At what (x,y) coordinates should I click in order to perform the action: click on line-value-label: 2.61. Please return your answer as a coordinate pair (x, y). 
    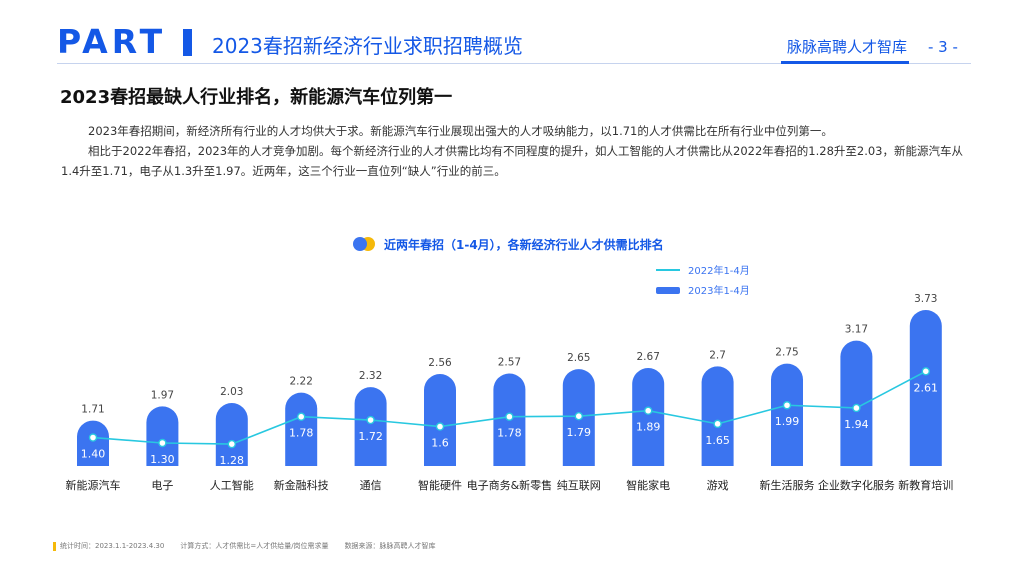
    Looking at the image, I should click on (926, 387).